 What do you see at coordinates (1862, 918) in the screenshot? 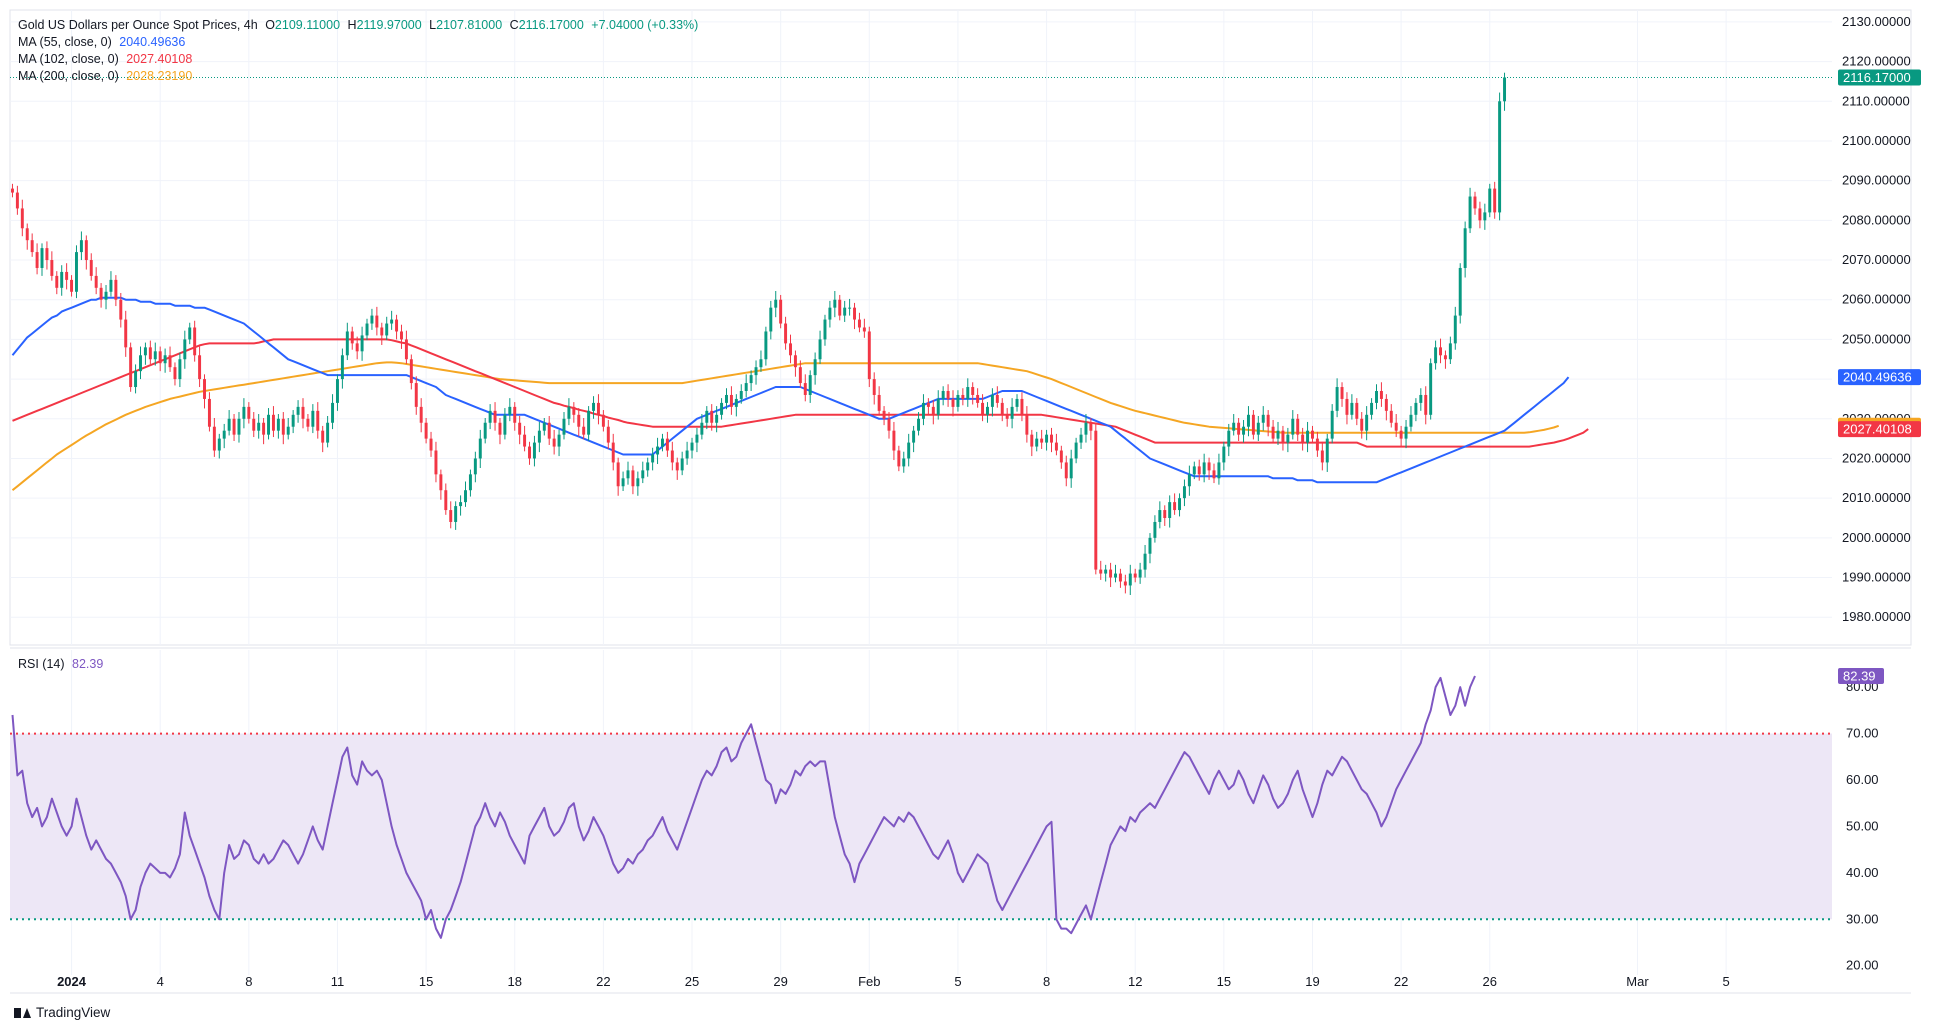
I see `rsi-tick-label: 30.00` at bounding box center [1862, 918].